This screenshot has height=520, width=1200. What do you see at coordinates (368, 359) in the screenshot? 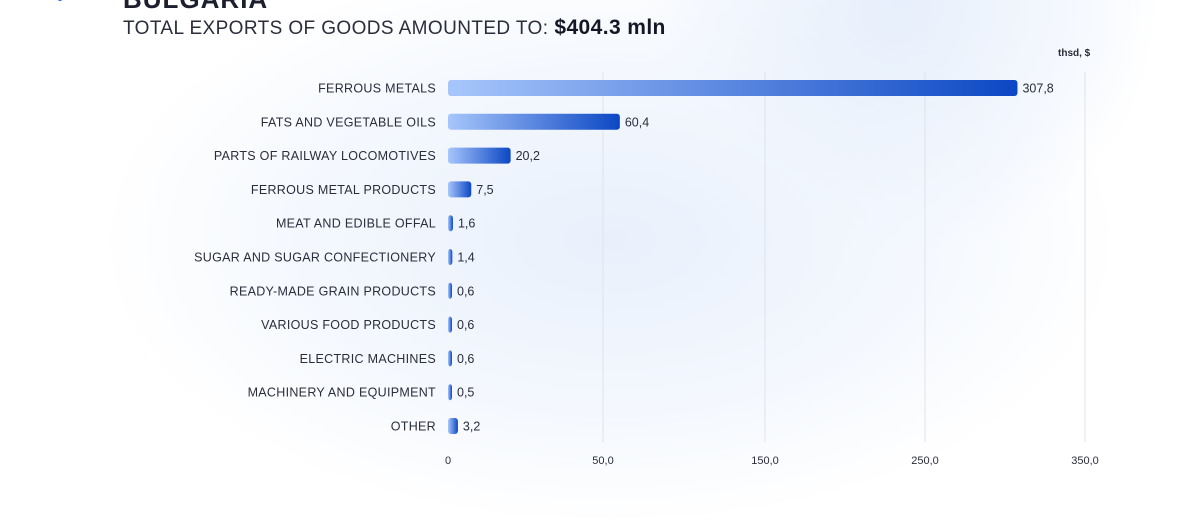
I see `category-label: ELECTRIC MACHINES` at bounding box center [368, 359].